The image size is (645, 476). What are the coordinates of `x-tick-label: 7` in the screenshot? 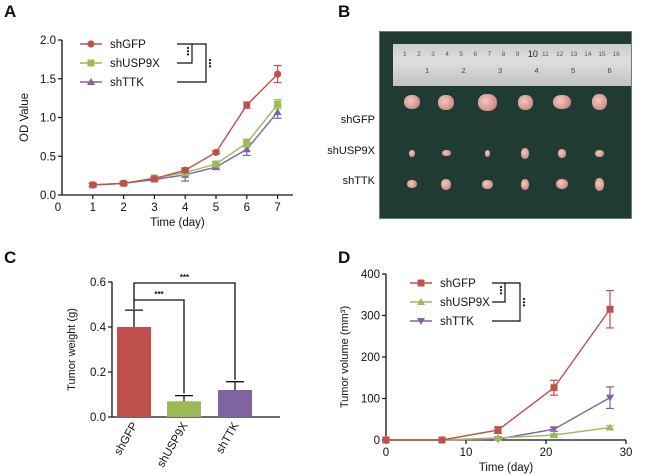 It's located at (277, 208).